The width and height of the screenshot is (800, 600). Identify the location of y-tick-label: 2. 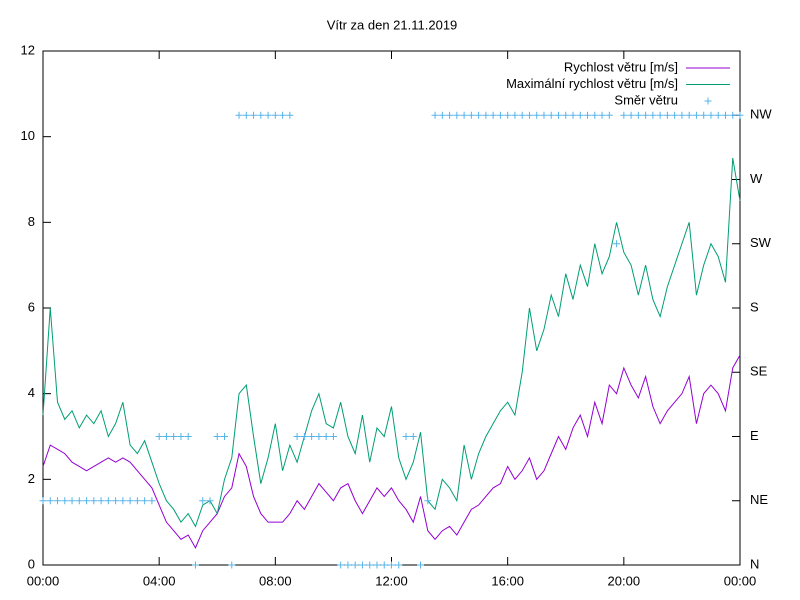
(31, 478).